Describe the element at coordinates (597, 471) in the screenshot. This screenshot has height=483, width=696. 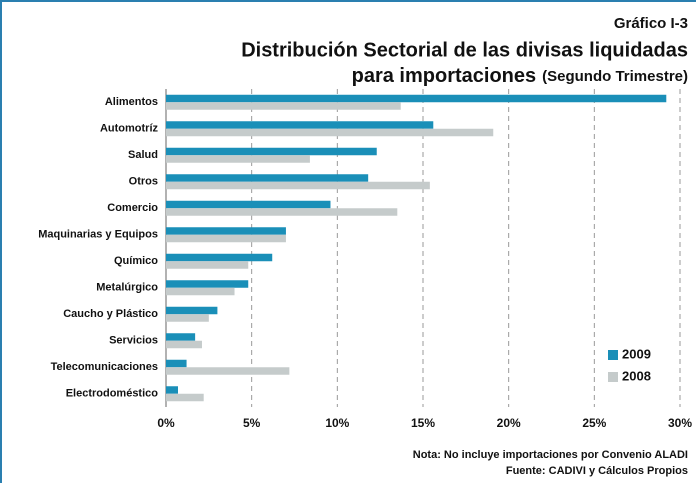
I see `source: Fuente: CADIVI y Cálculos Propios` at that location.